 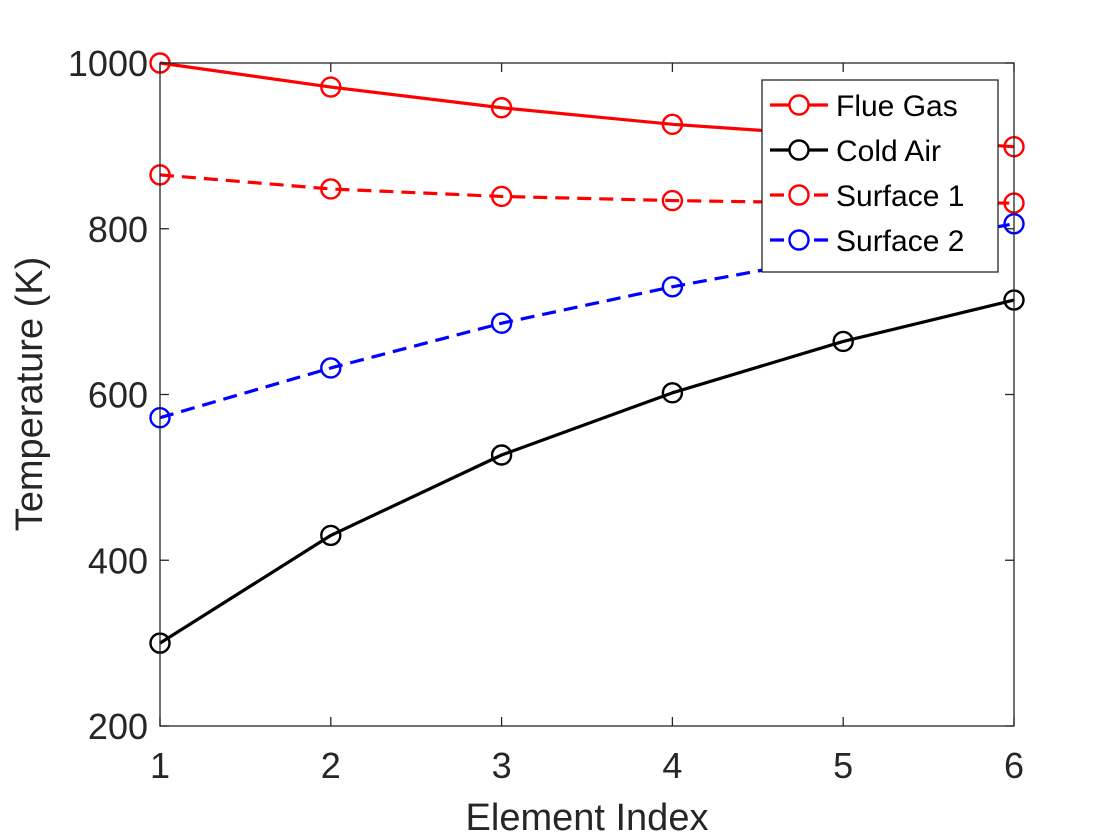 I want to click on legend-label-surface-2: Surface 2, so click(x=900, y=241).